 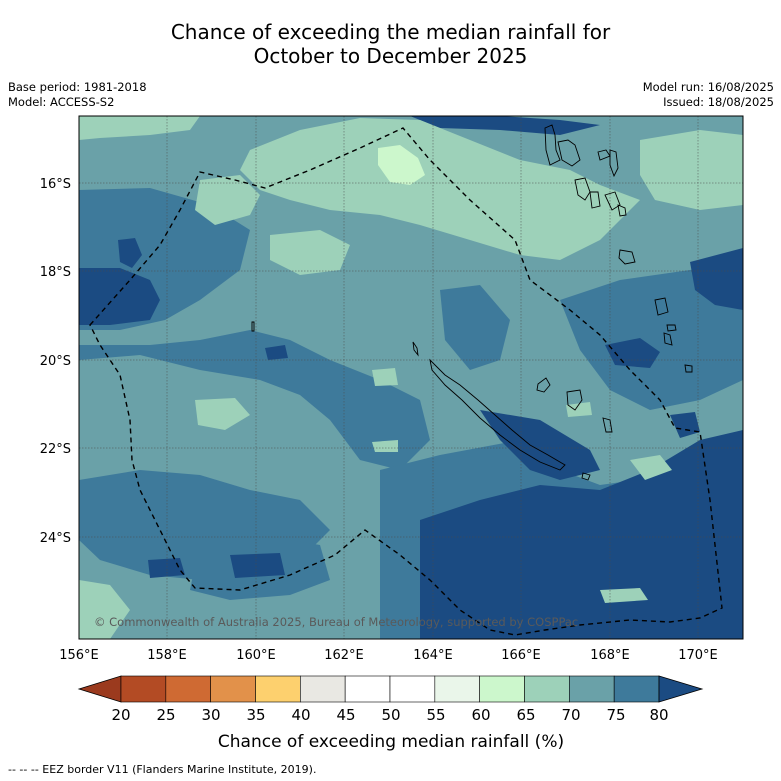 I want to click on colorbar-tick: 65, so click(x=525, y=715).